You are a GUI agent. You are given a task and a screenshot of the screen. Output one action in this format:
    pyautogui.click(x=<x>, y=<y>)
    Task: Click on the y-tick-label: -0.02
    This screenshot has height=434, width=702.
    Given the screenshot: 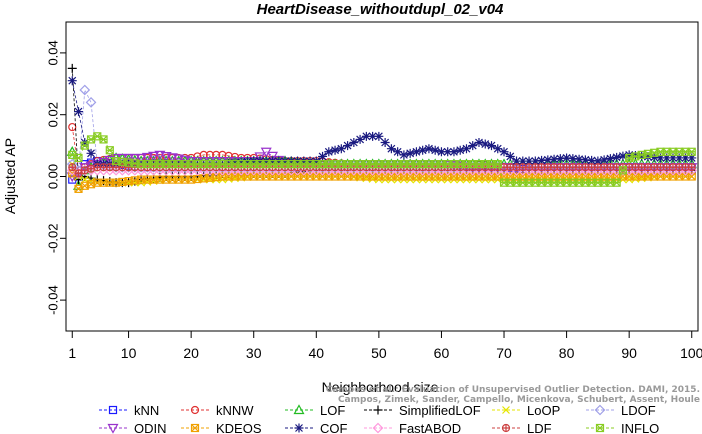 What is the action you would take?
    pyautogui.click(x=53, y=238)
    